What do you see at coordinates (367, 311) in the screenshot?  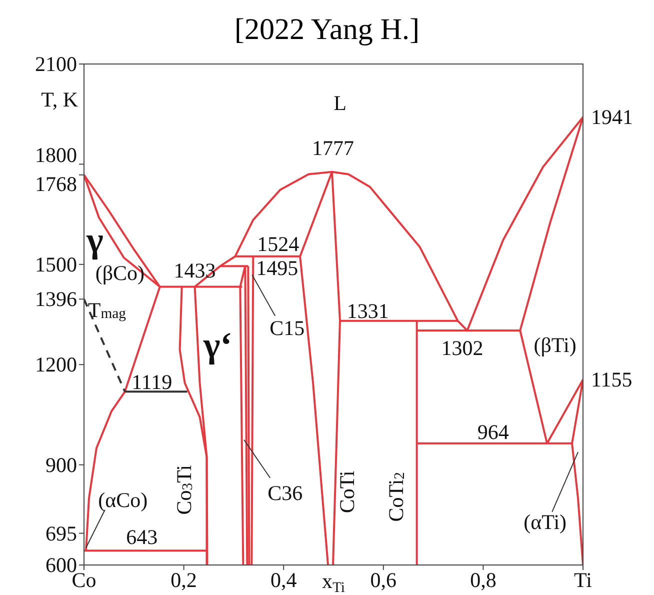 I see `annotation: 1331` at bounding box center [367, 311].